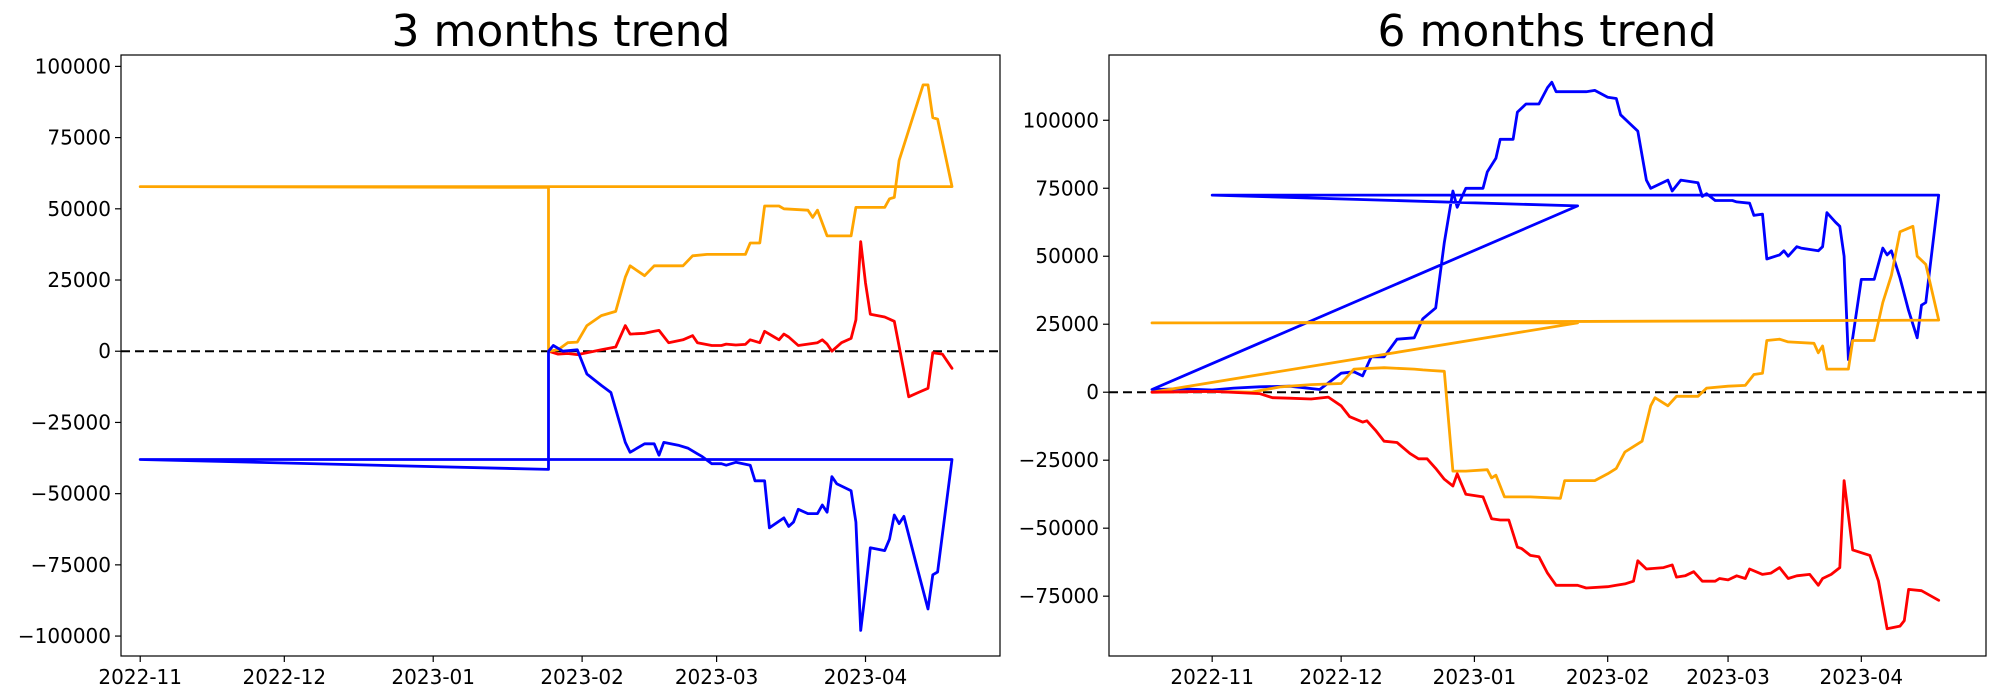  What do you see at coordinates (64, 636) in the screenshot?
I see `y-tick-label: −100000` at bounding box center [64, 636].